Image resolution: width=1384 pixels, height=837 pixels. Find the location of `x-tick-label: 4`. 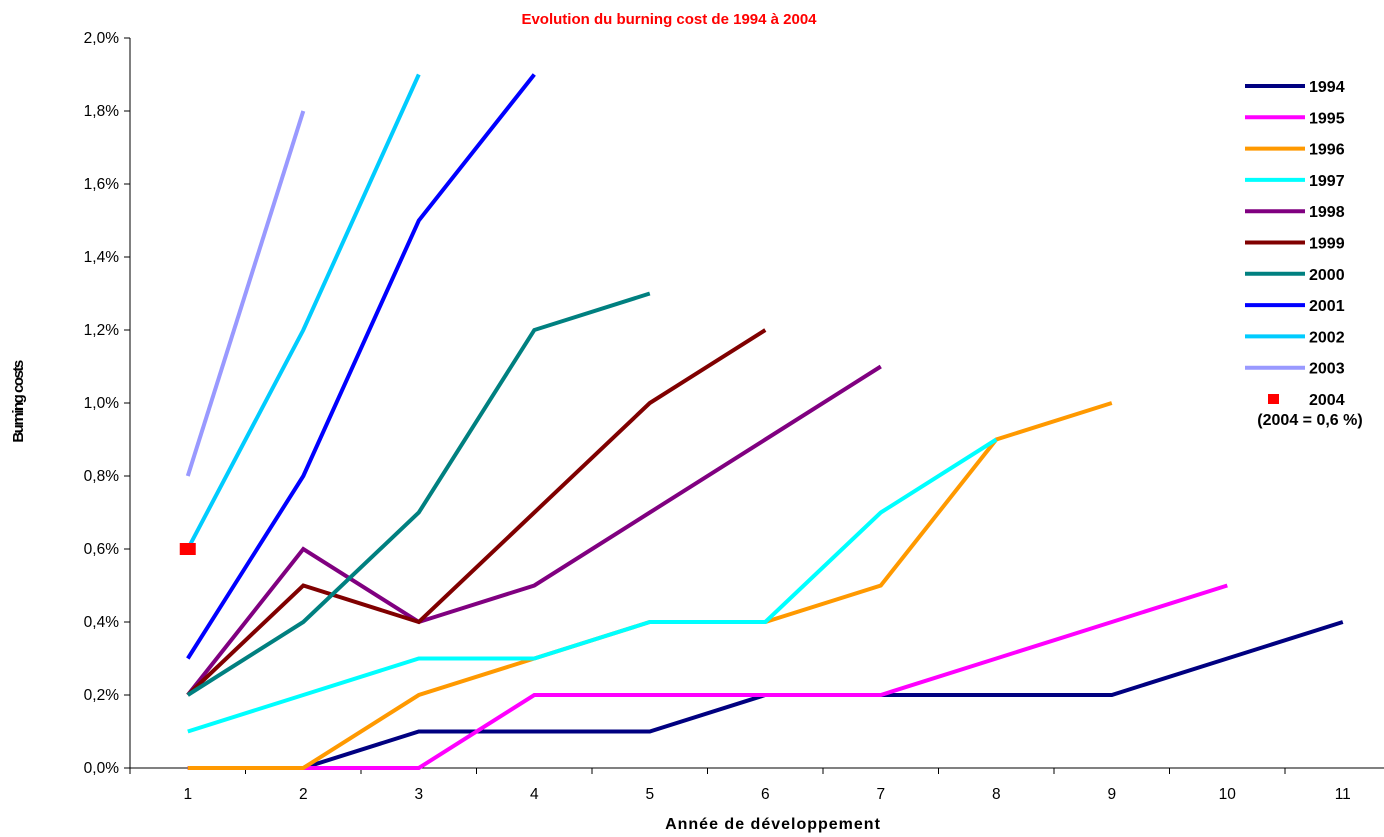

x-tick-label: 4 is located at coordinates (534, 794).